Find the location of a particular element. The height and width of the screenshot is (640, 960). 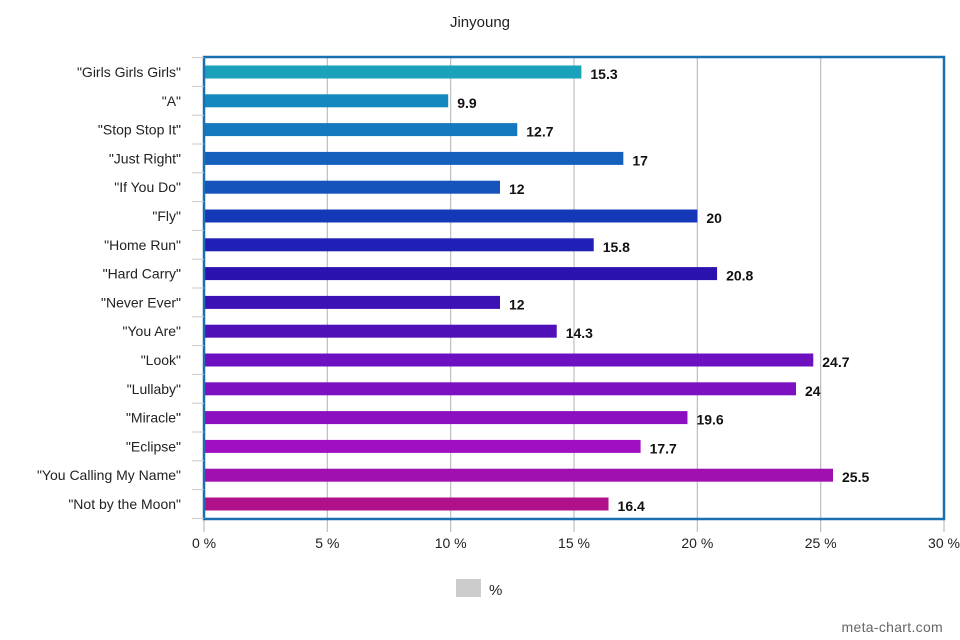

x-axis-ticks: 0 % 5 % 10 % 15 % 20 % 25 % 30 % is located at coordinates (576, 543).